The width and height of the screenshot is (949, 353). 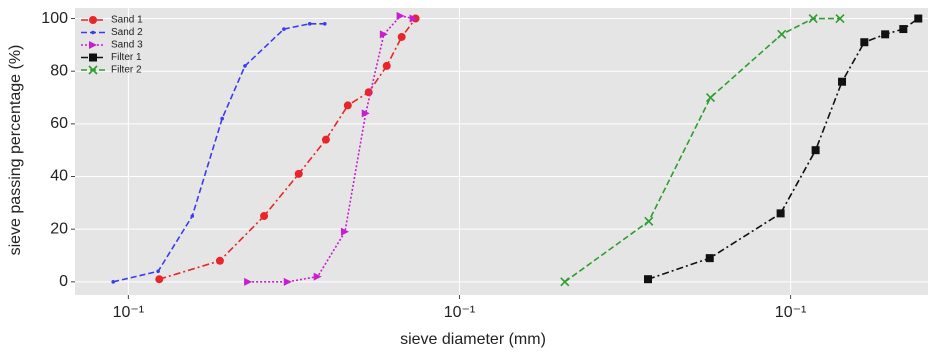 I want to click on y-tick-label: 40, so click(x=59, y=176).